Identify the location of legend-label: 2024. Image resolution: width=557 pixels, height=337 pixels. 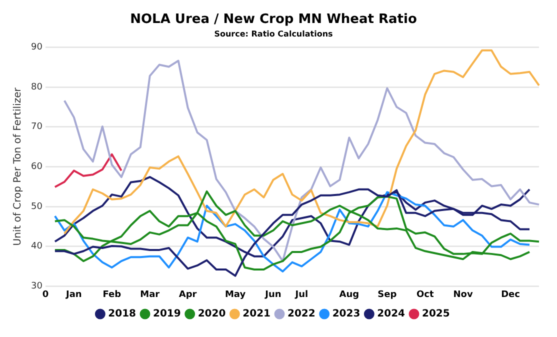
(391, 314).